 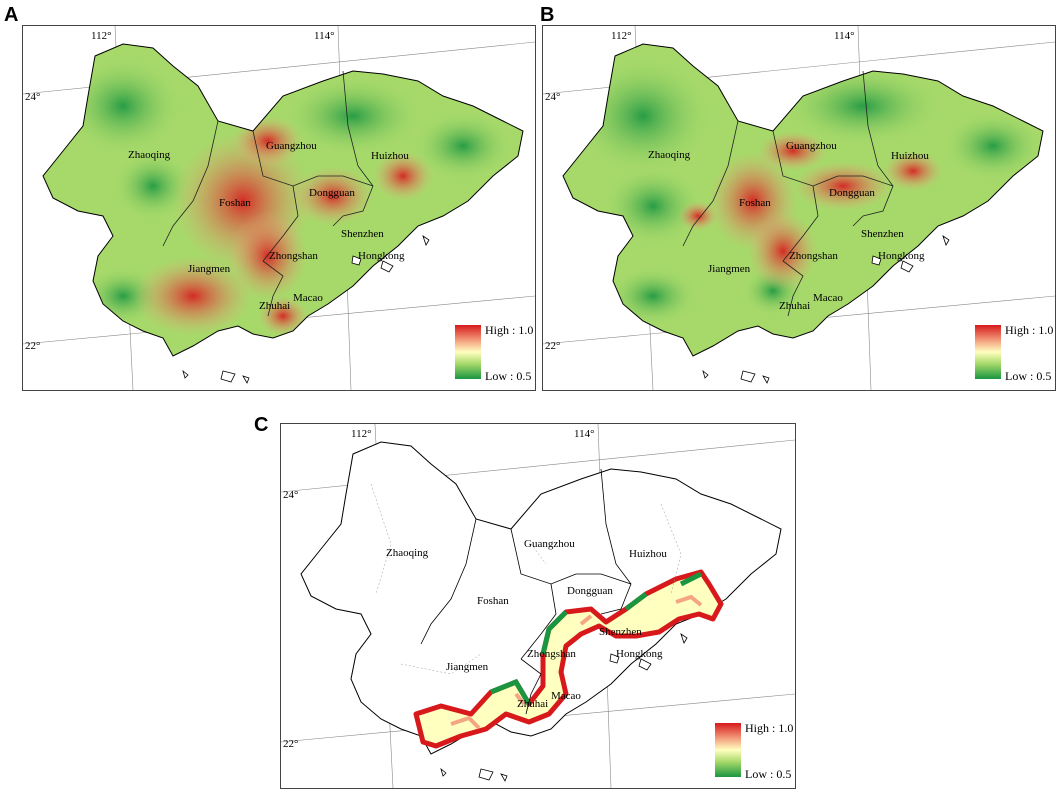 I want to click on panel-label-c: C, so click(x=261, y=425).